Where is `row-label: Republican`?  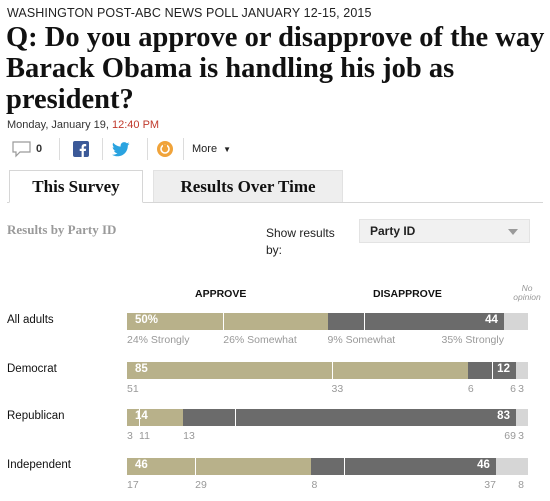
row-label: Republican is located at coordinates (36, 416).